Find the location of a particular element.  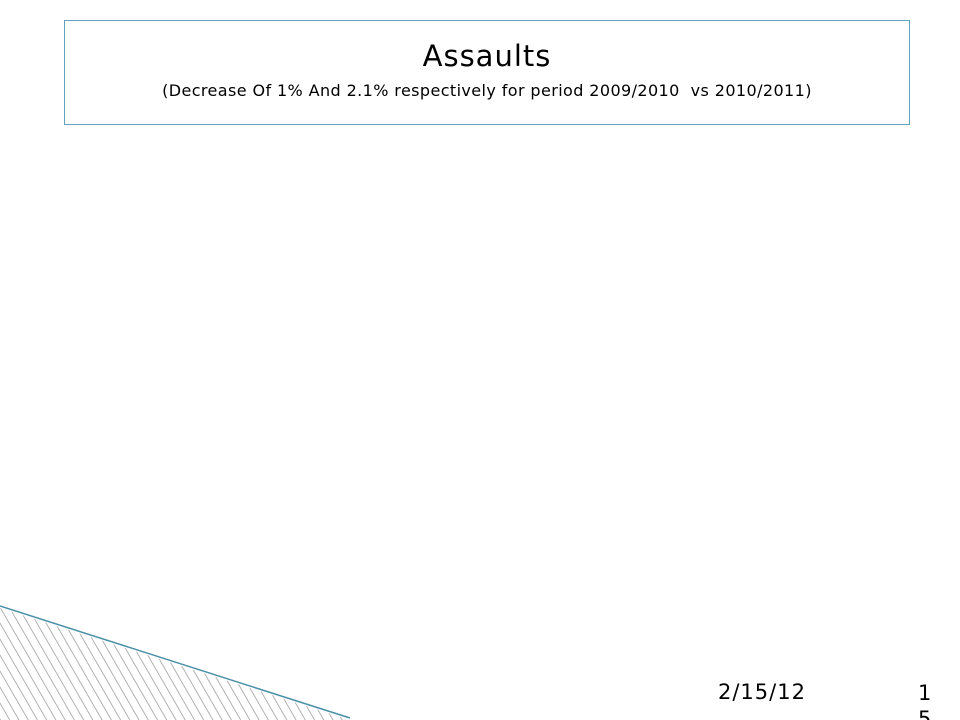

page-number: 15 is located at coordinates (925, 700).